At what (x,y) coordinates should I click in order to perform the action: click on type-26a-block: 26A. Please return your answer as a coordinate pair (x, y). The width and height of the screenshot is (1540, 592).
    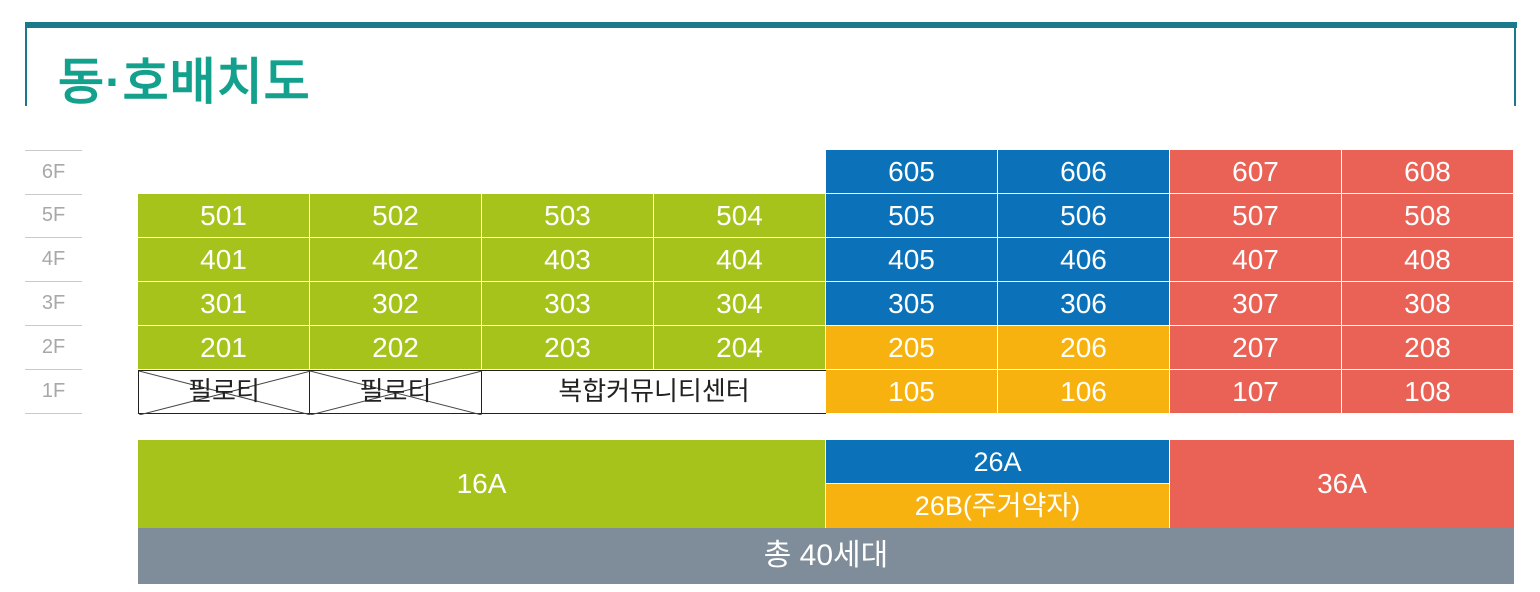
    Looking at the image, I should click on (998, 462).